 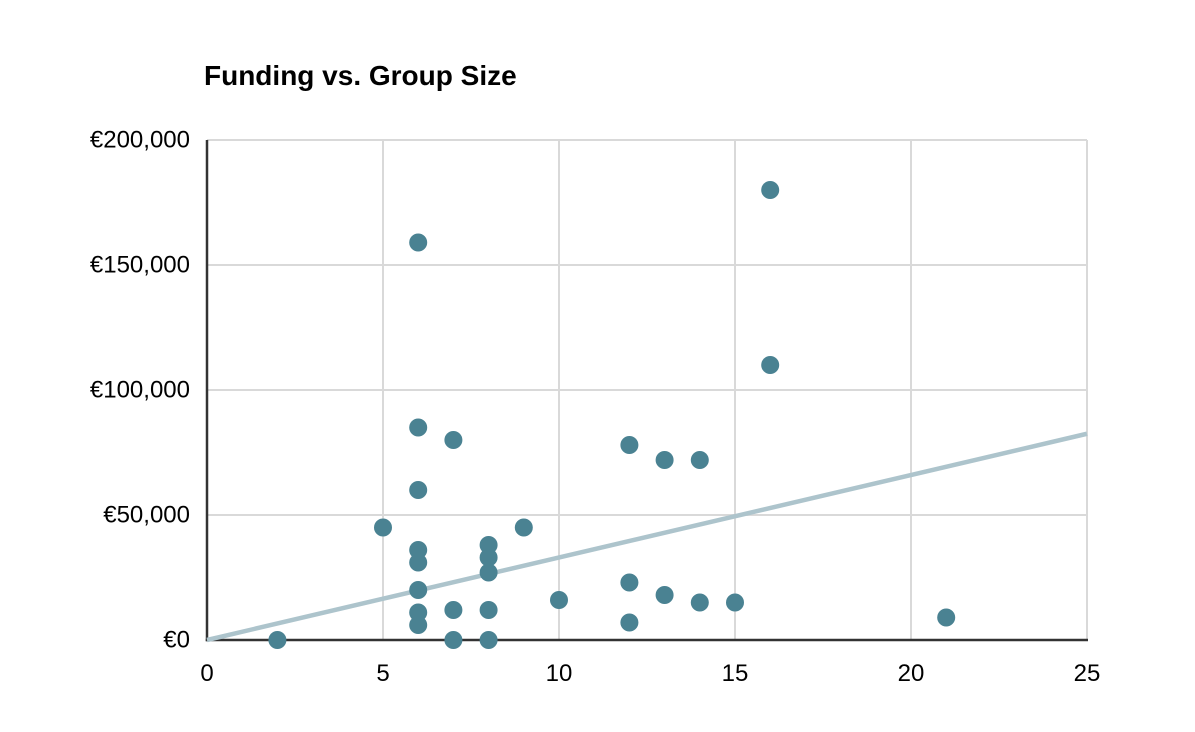 What do you see at coordinates (559, 673) in the screenshot?
I see `x-tick-label: 10` at bounding box center [559, 673].